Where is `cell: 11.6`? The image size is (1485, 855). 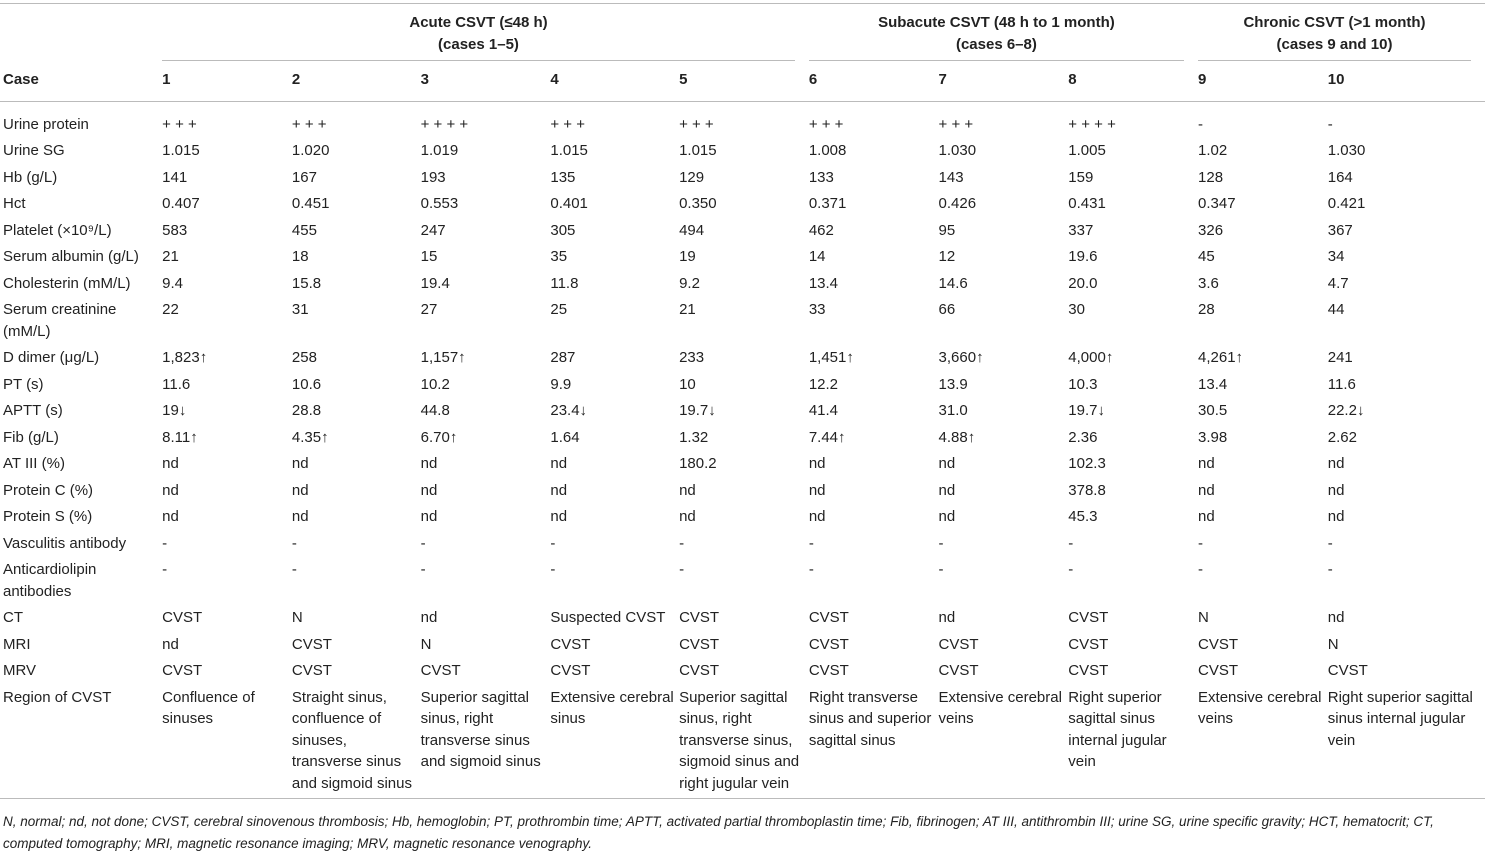
cell: 11.6 is located at coordinates (176, 384).